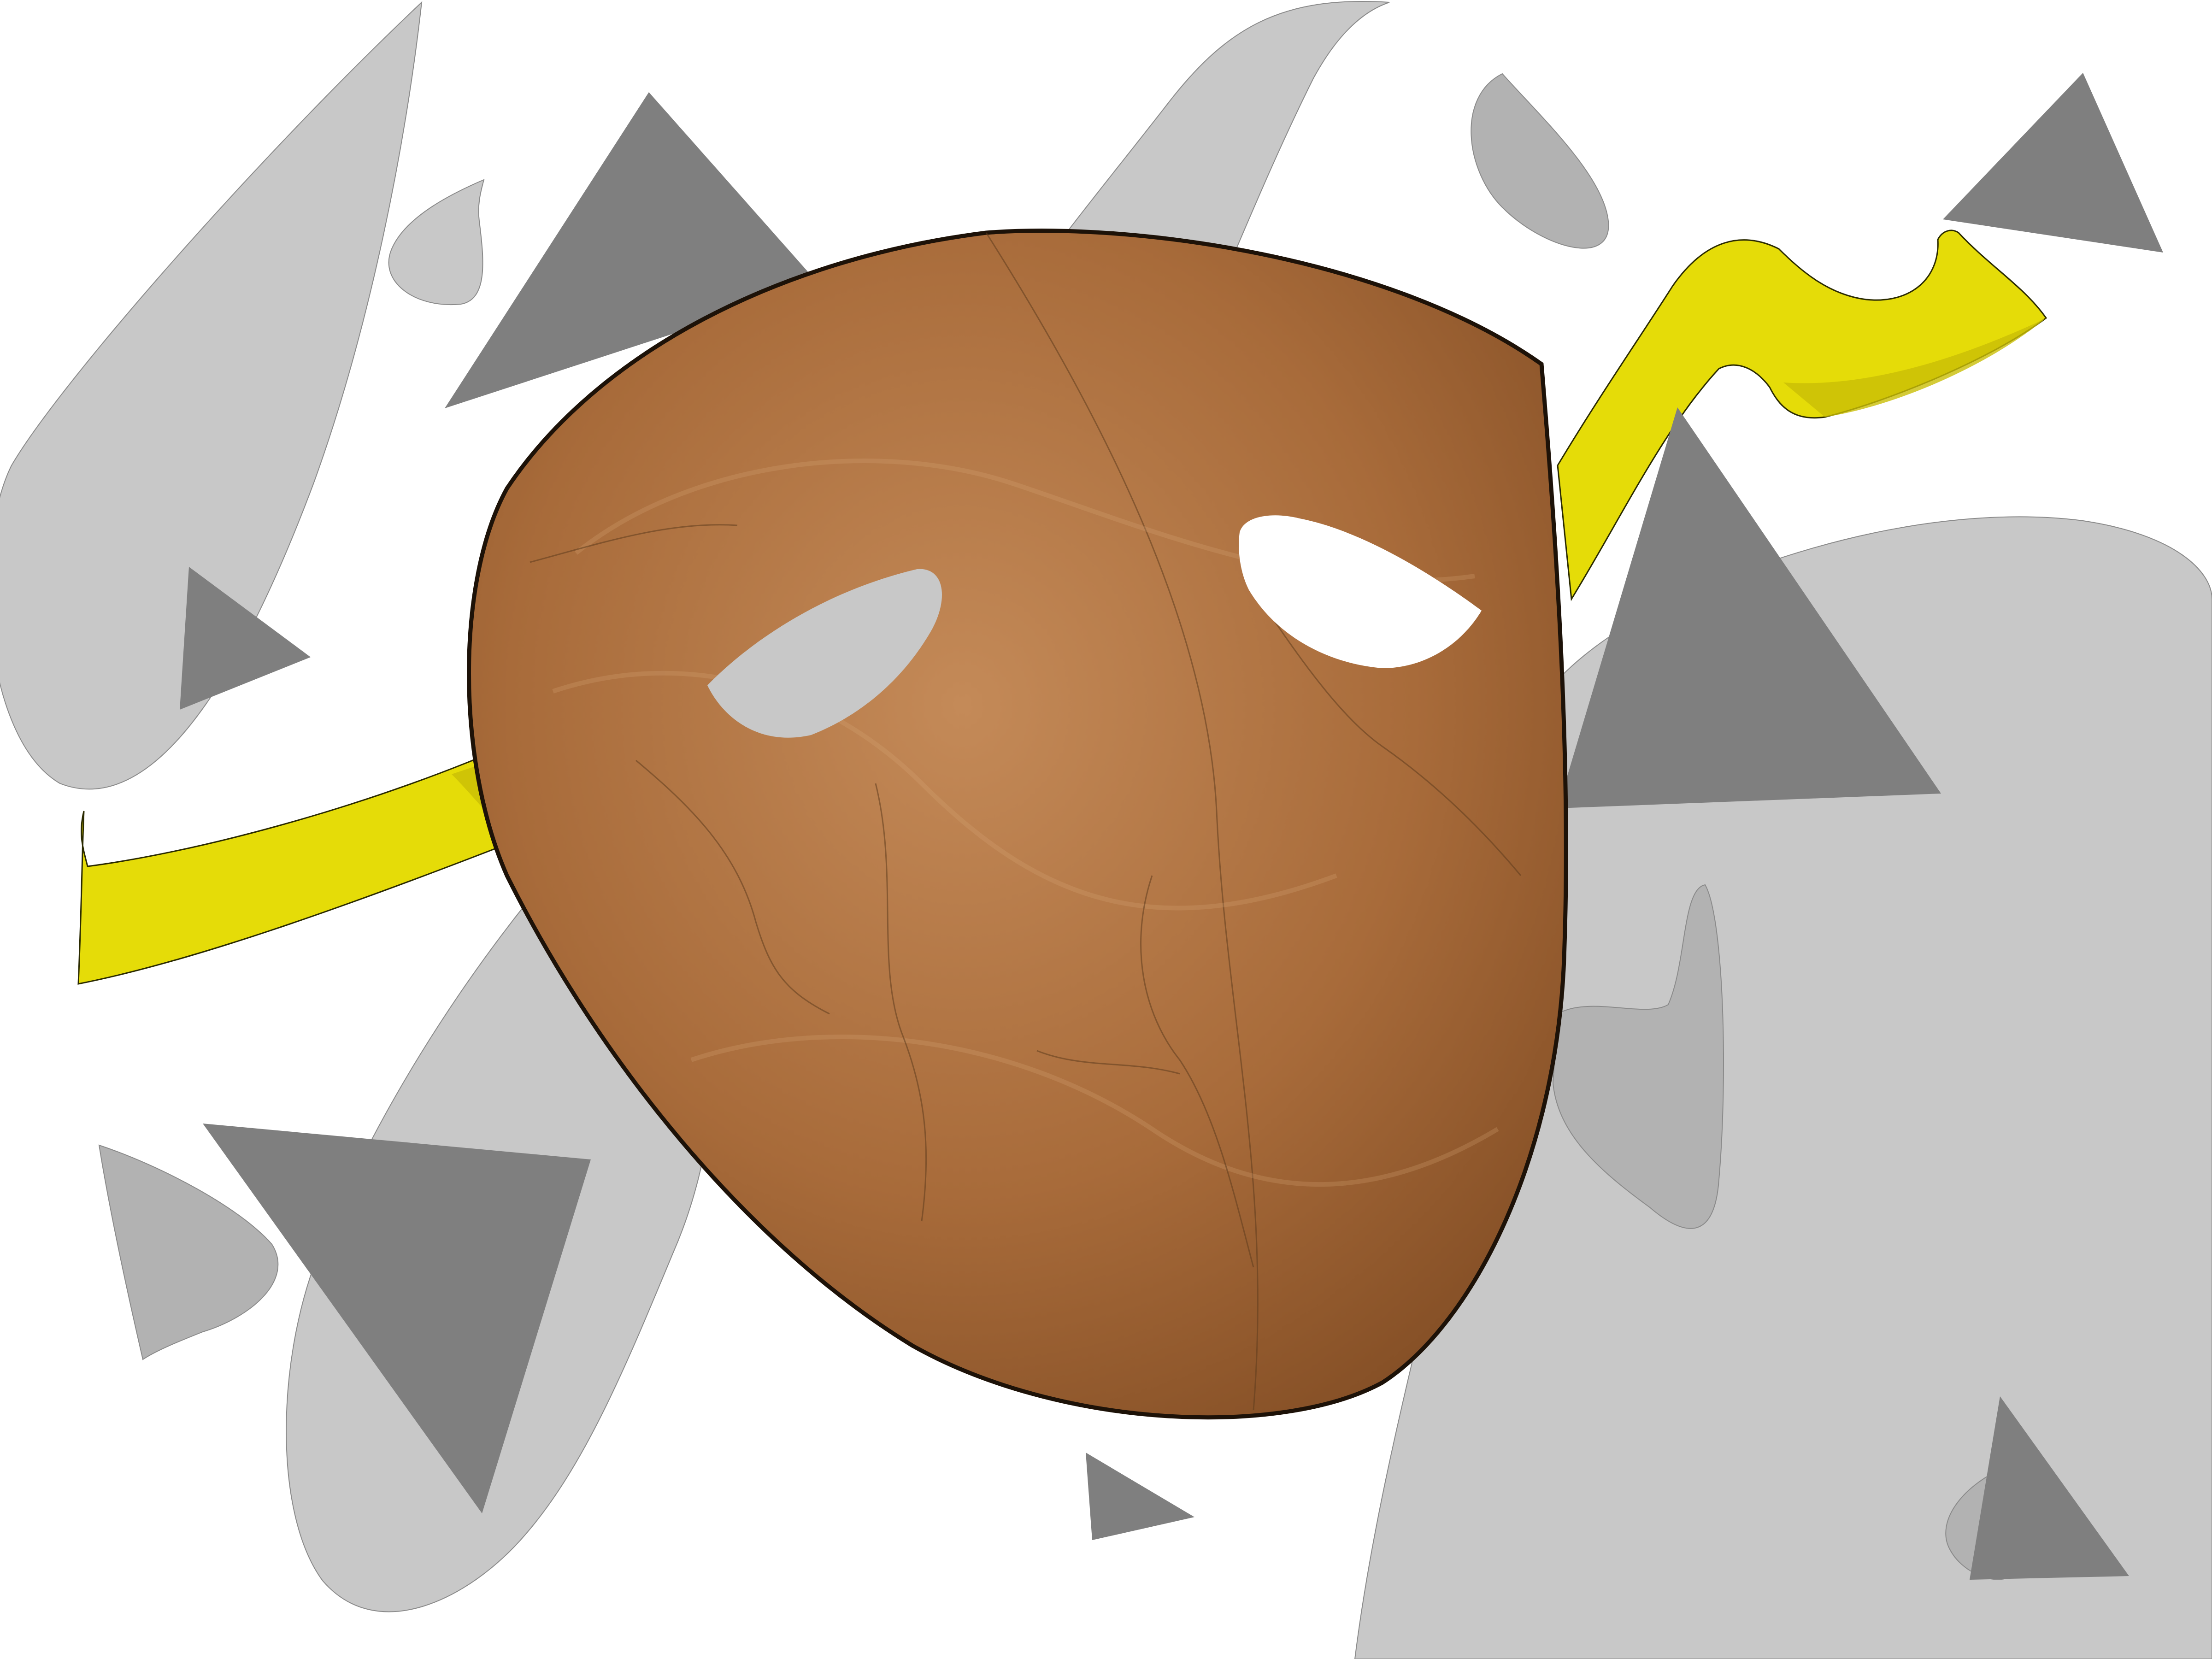 This screenshot has height=1659, width=2212. Describe the element at coordinates (188, 1252) in the screenshot. I see `blob-lower-left-cone` at that location.